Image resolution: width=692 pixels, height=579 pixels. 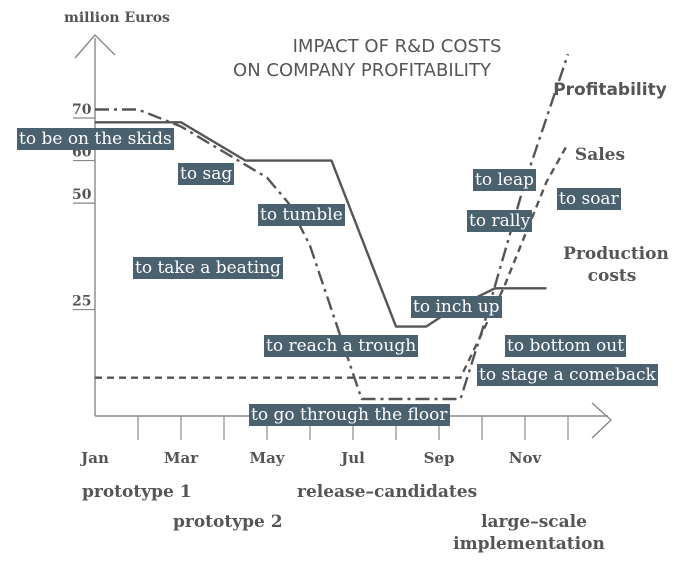 I want to click on series-label-profitability: Profitability, so click(x=610, y=90).